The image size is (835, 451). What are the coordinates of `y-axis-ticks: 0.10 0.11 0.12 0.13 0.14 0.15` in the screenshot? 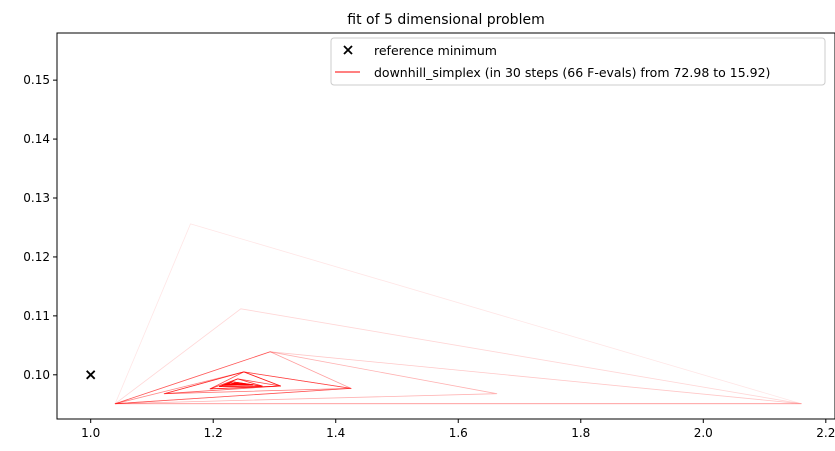 It's located at (40, 227).